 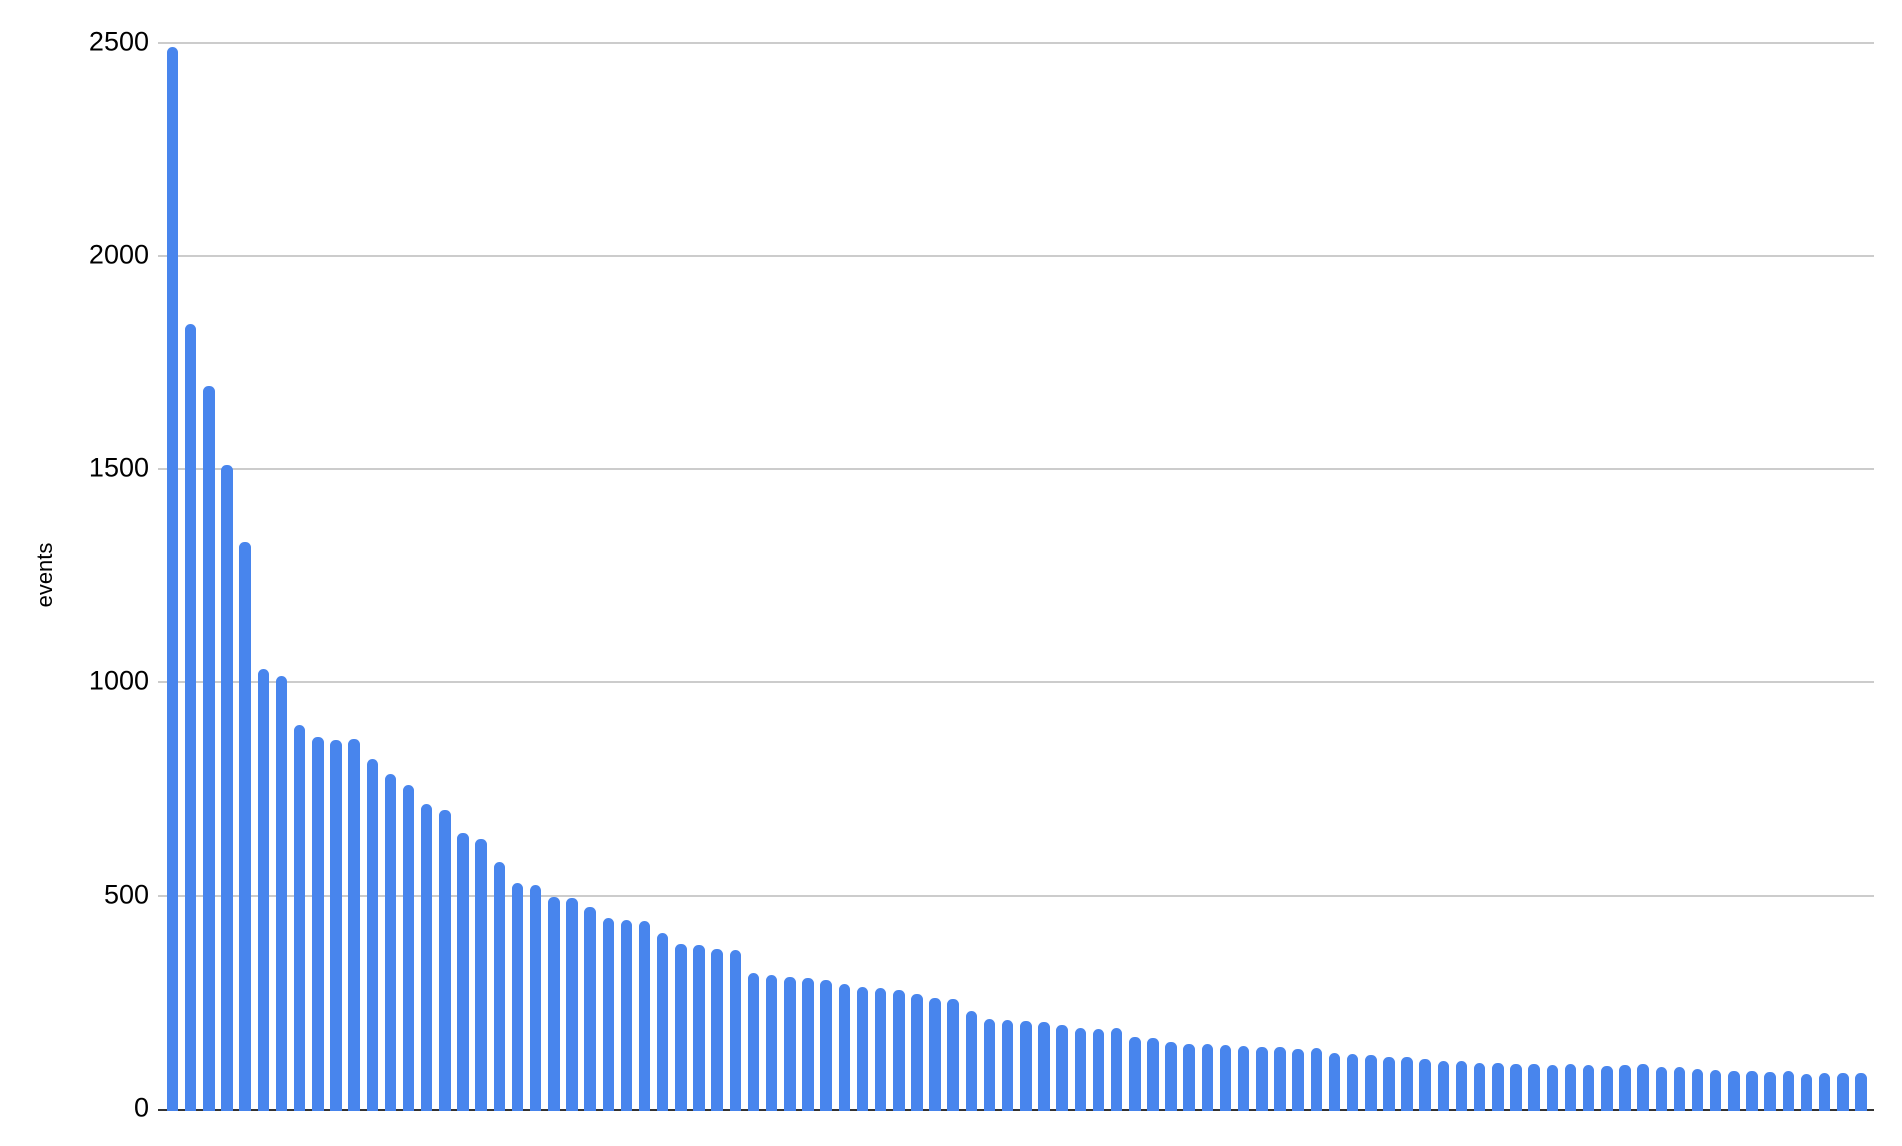 What do you see at coordinates (1016, 255) in the screenshot?
I see `gridline-2000` at bounding box center [1016, 255].